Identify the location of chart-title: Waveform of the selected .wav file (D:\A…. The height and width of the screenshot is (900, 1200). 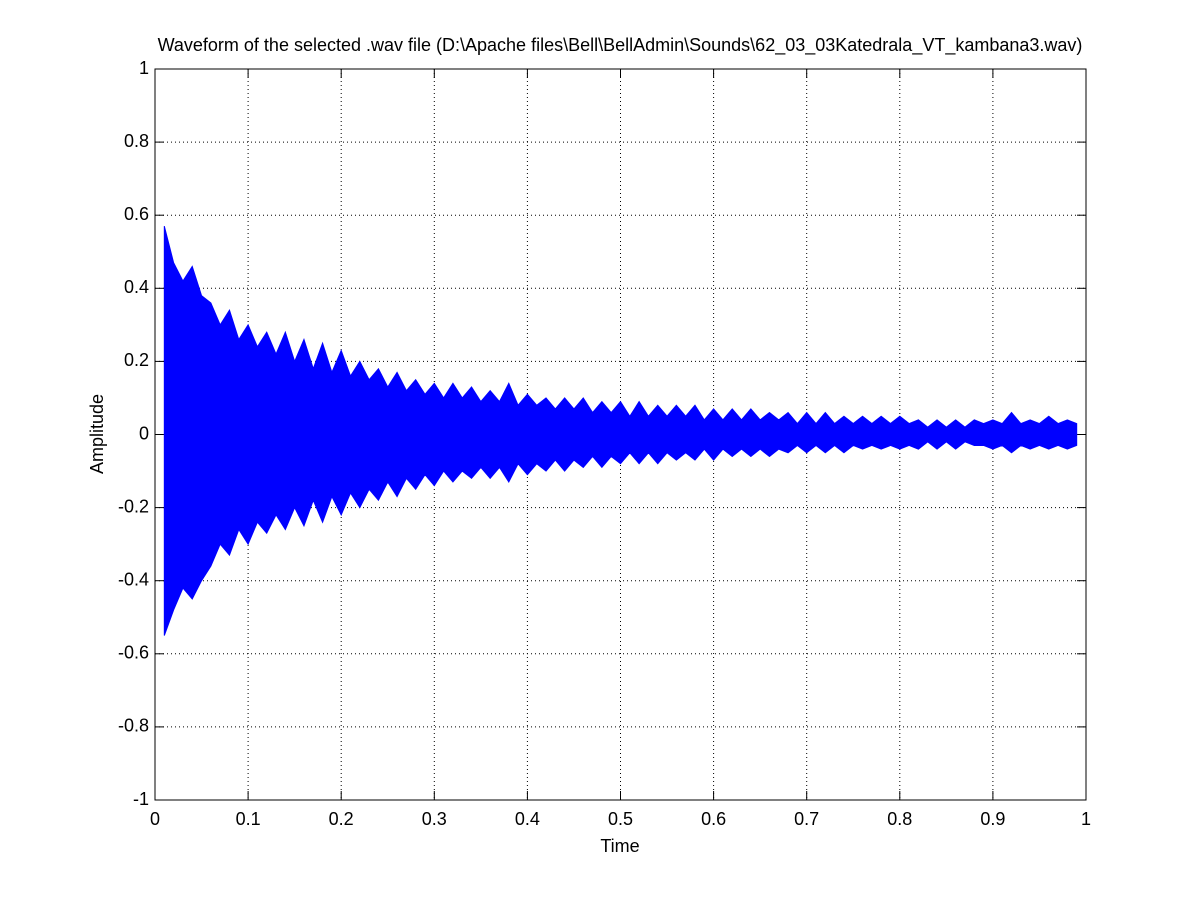
(620, 45).